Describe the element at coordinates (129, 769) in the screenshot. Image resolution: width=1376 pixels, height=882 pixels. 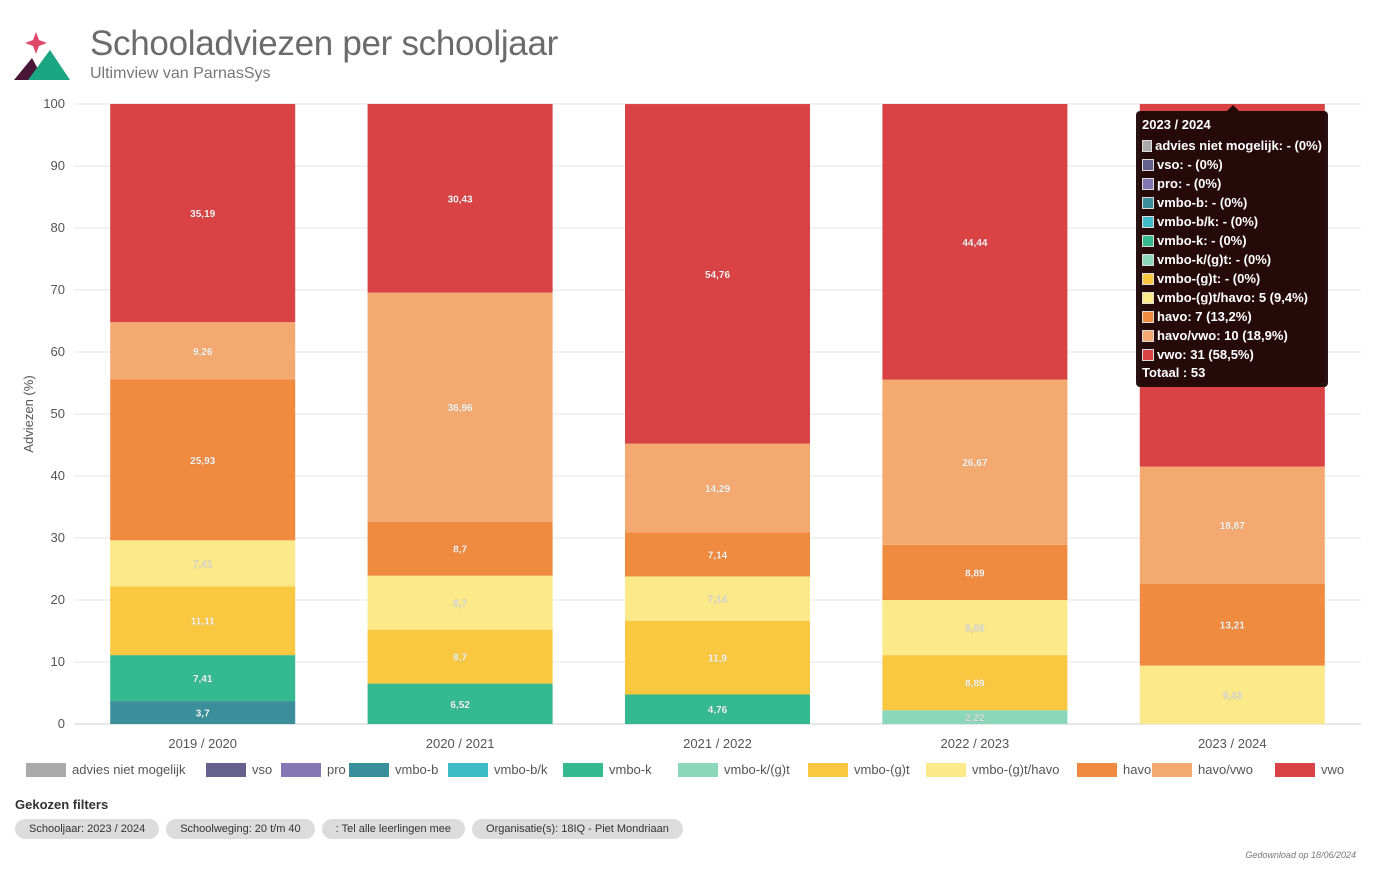
I see `legend-label: advies niet mogelijk` at that location.